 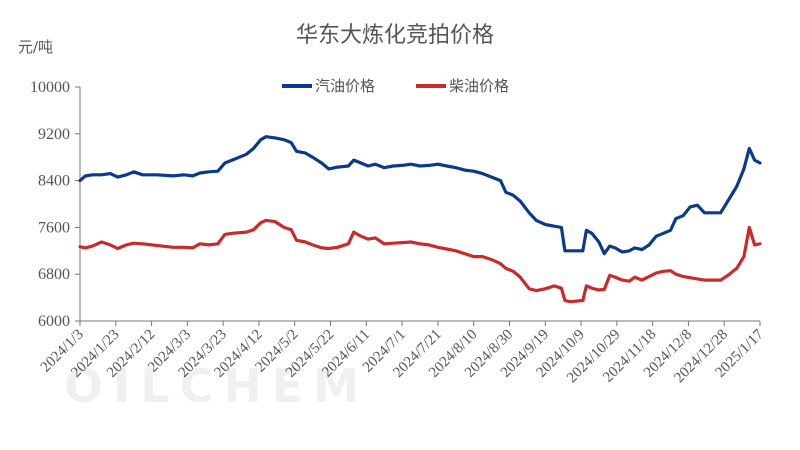 What do you see at coordinates (54, 227) in the screenshot?
I see `y-tick-label: 7600` at bounding box center [54, 227].